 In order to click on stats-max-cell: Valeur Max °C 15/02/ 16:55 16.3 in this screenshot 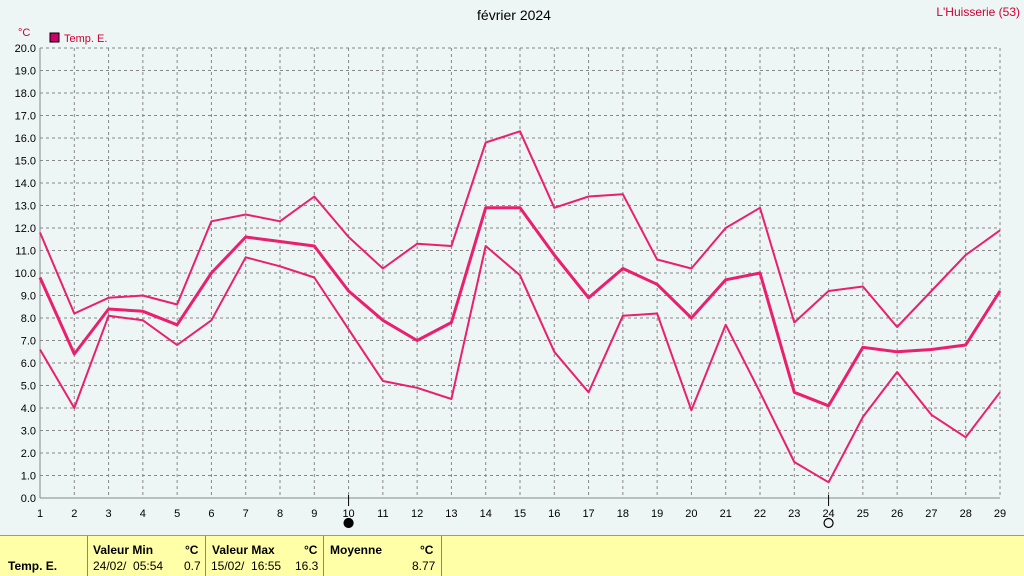, I will do `click(265, 556)`.